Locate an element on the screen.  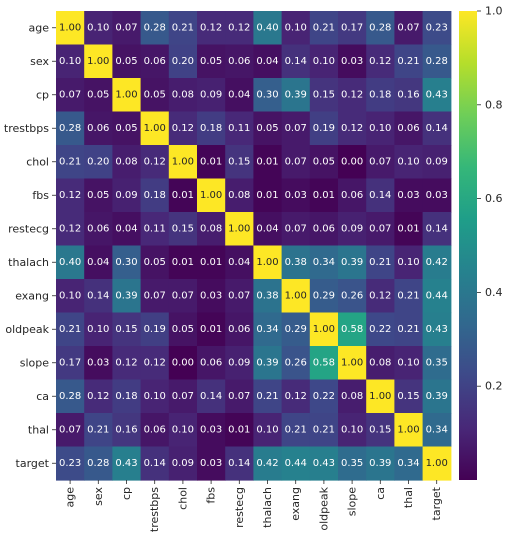
cell-value-age-restecg: 0.12 is located at coordinates (239, 27).